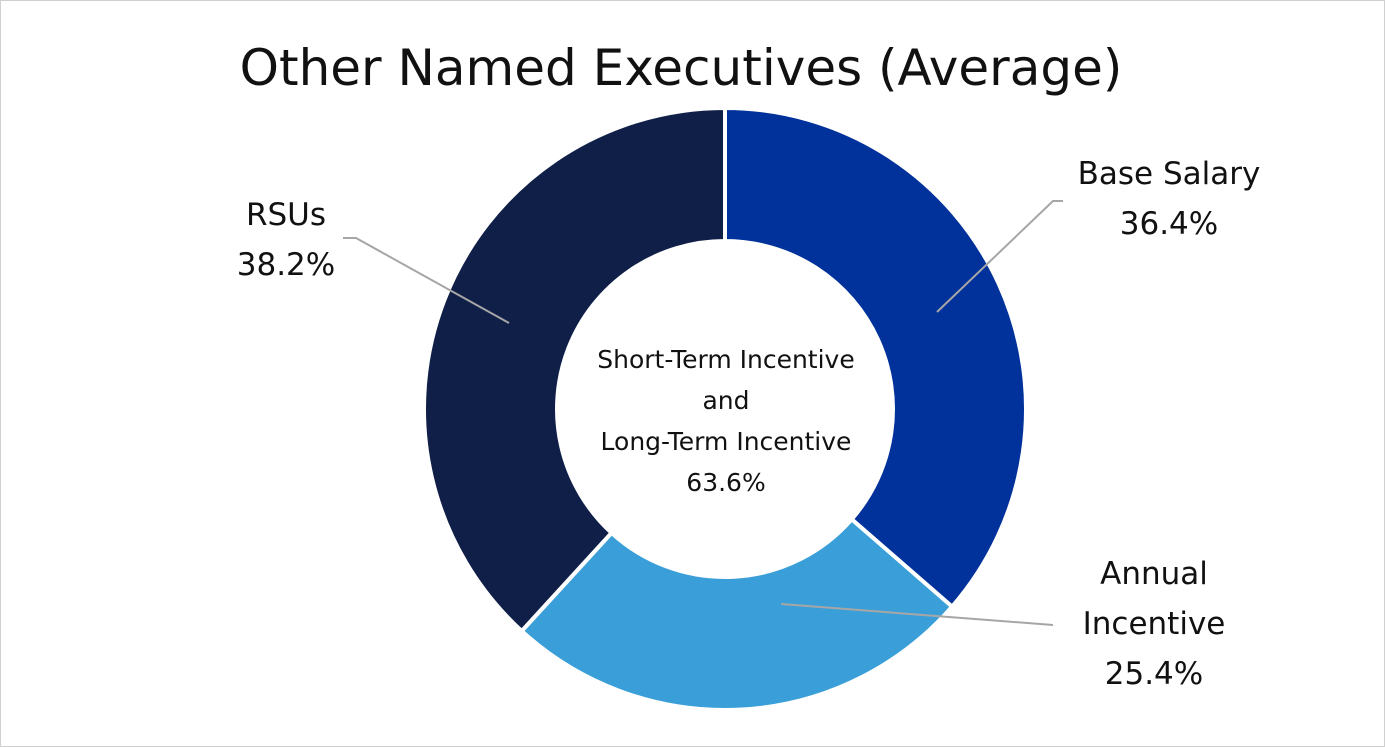 The height and width of the screenshot is (747, 1385). Describe the element at coordinates (726, 400) in the screenshot. I see `center-text: and` at that location.